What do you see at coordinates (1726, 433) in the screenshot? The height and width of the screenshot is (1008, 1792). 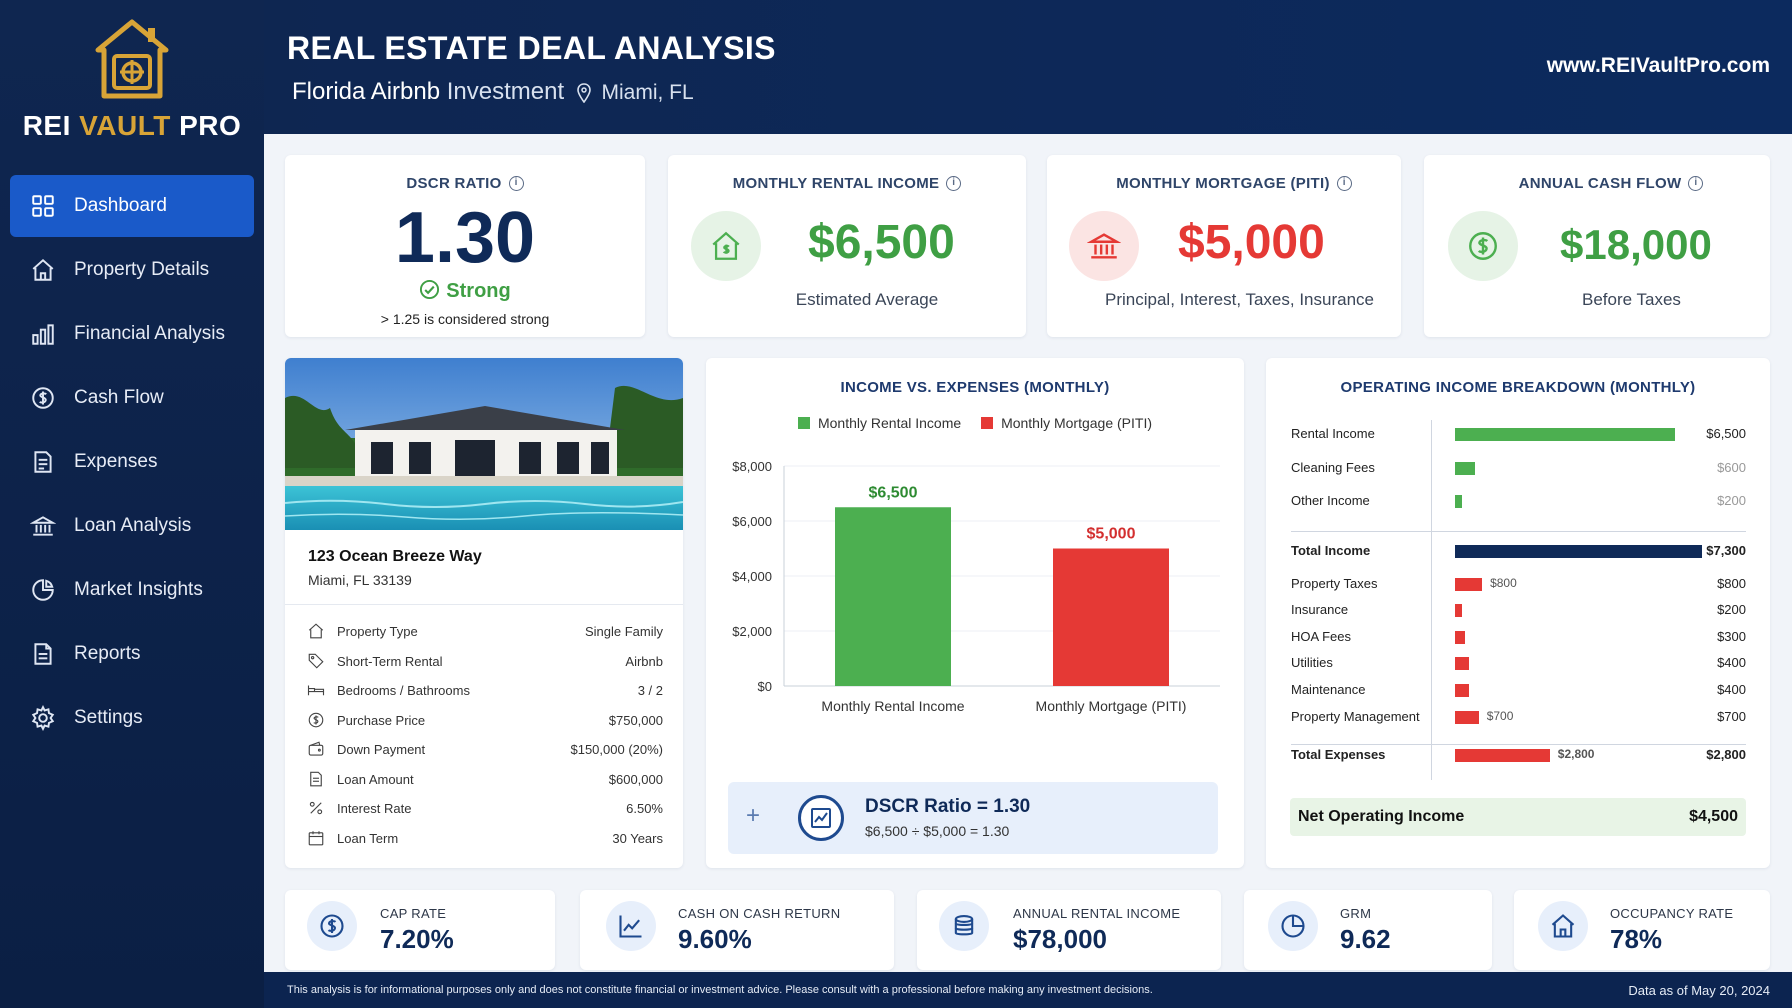 I see `breakdown-value: $6,500` at bounding box center [1726, 433].